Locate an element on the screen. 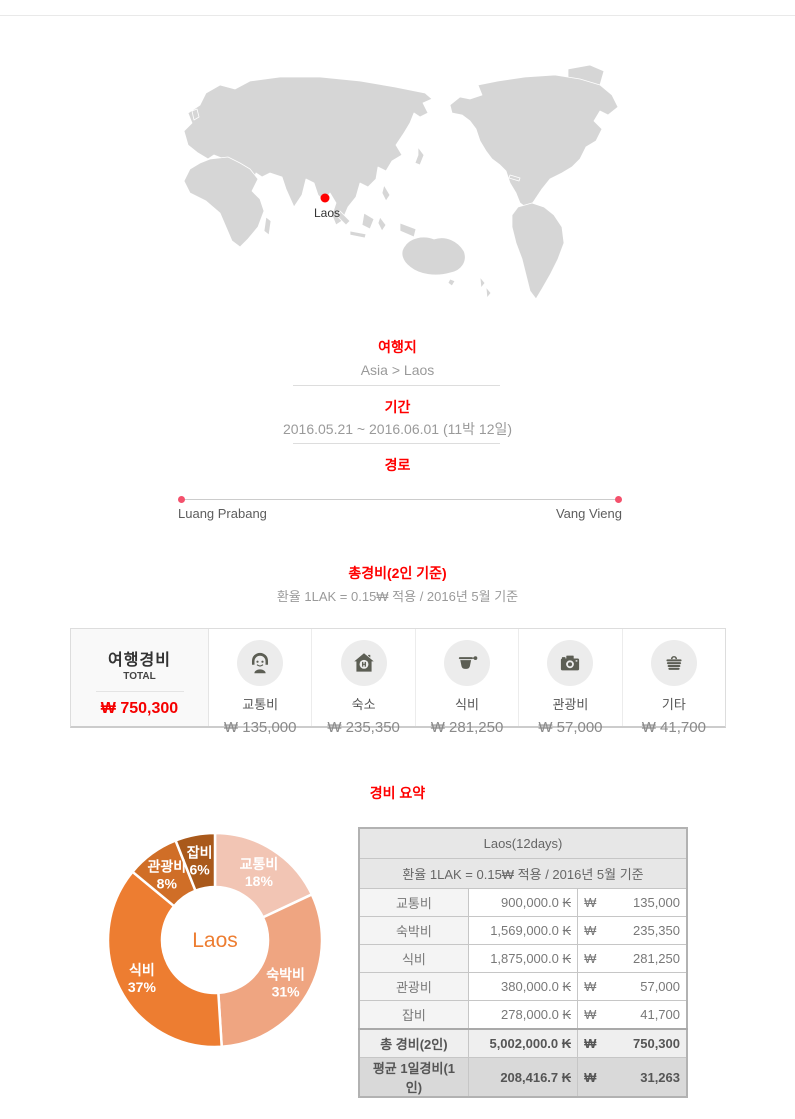 The image size is (795, 1119). row-lak-amount: 5,002,000.0 ₭ is located at coordinates (523, 1043).